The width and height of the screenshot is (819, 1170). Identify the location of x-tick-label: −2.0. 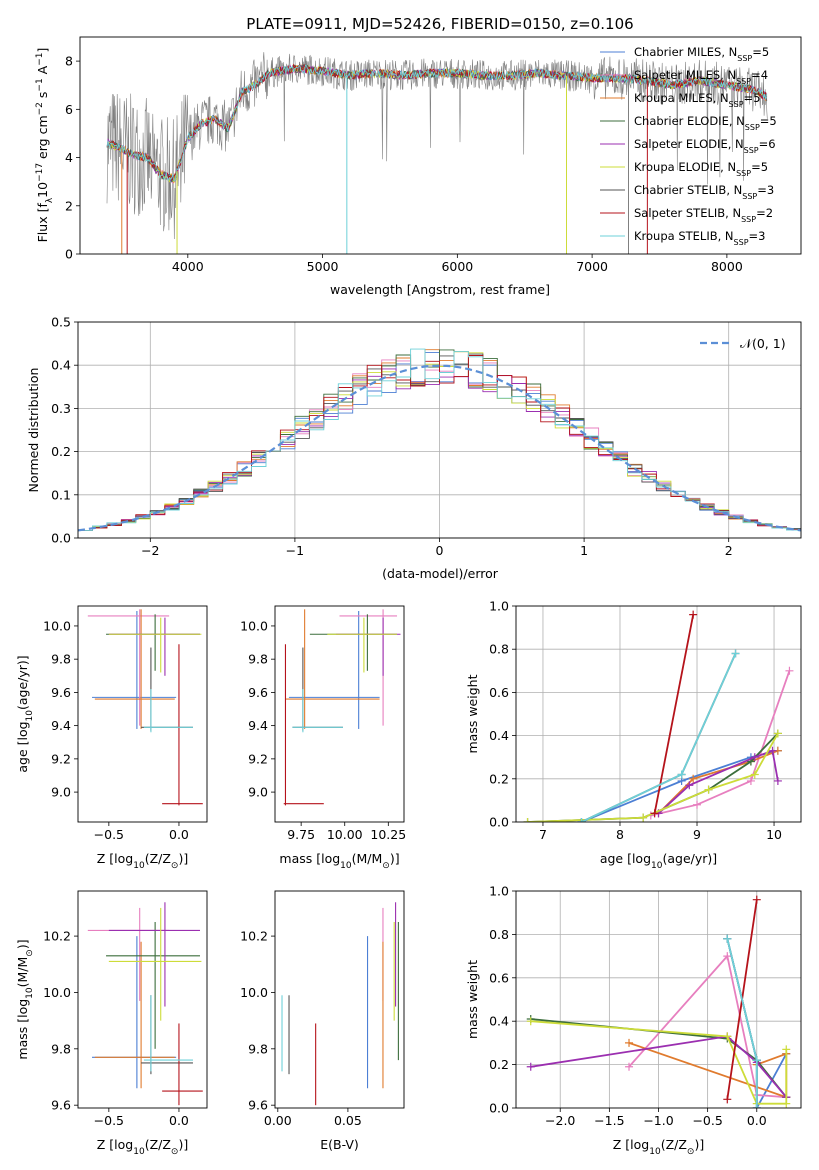
(560, 1120).